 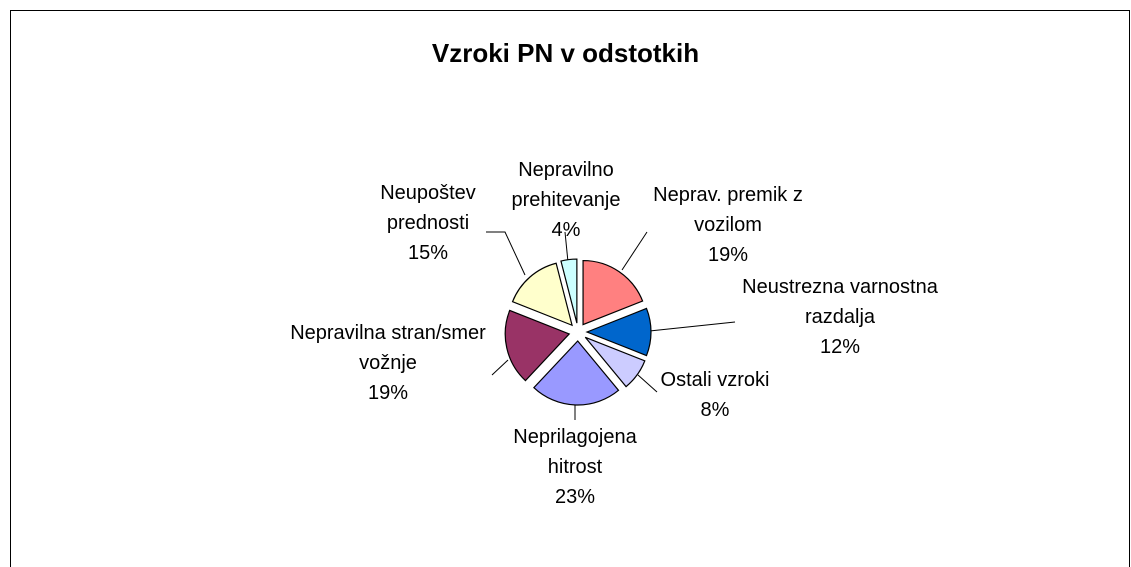 I want to click on slice-value-label: 4%, so click(x=566, y=230).